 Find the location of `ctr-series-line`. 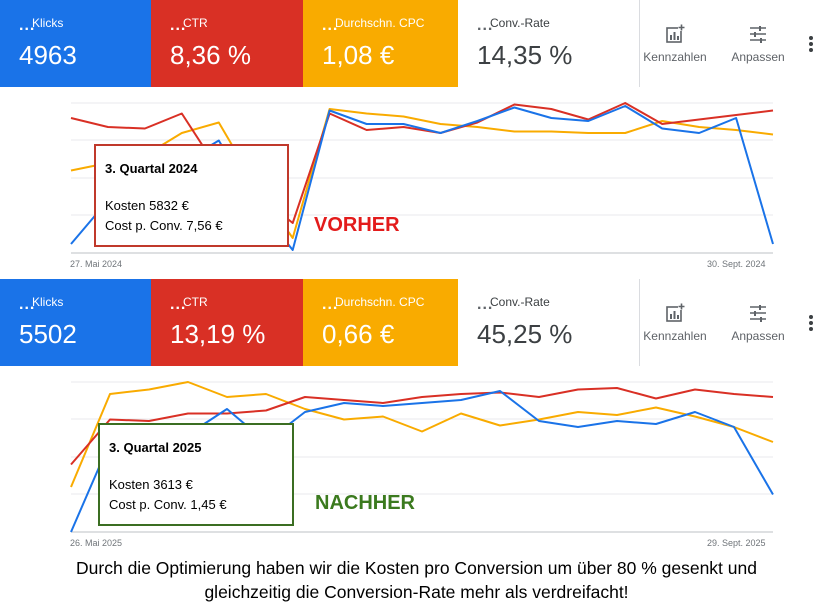

ctr-series-line is located at coordinates (422, 426).